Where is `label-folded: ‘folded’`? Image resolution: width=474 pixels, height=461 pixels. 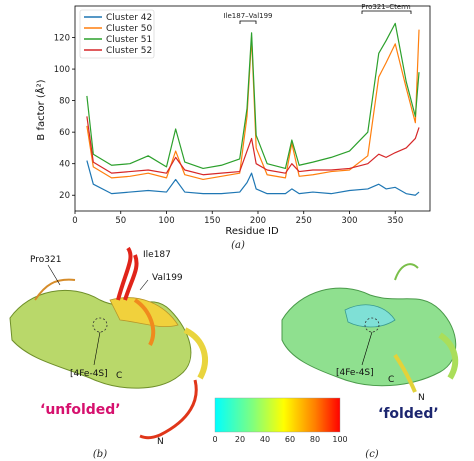
label-folded: ‘folded’ is located at coordinates (408, 414).